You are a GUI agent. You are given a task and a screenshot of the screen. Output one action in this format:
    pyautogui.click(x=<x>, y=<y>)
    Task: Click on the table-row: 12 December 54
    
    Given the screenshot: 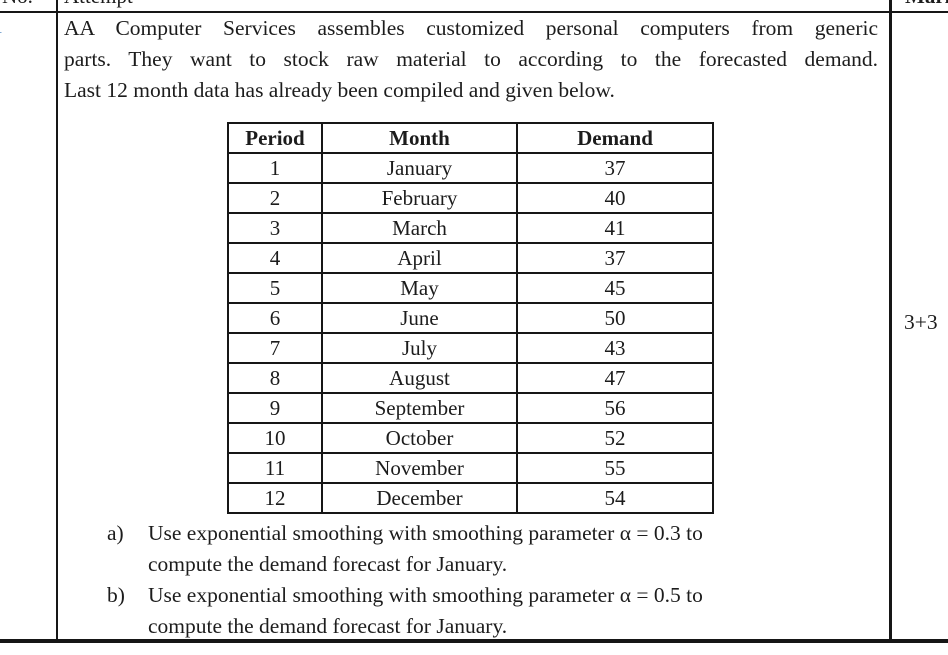 What is the action you would take?
    pyautogui.click(x=470, y=498)
    